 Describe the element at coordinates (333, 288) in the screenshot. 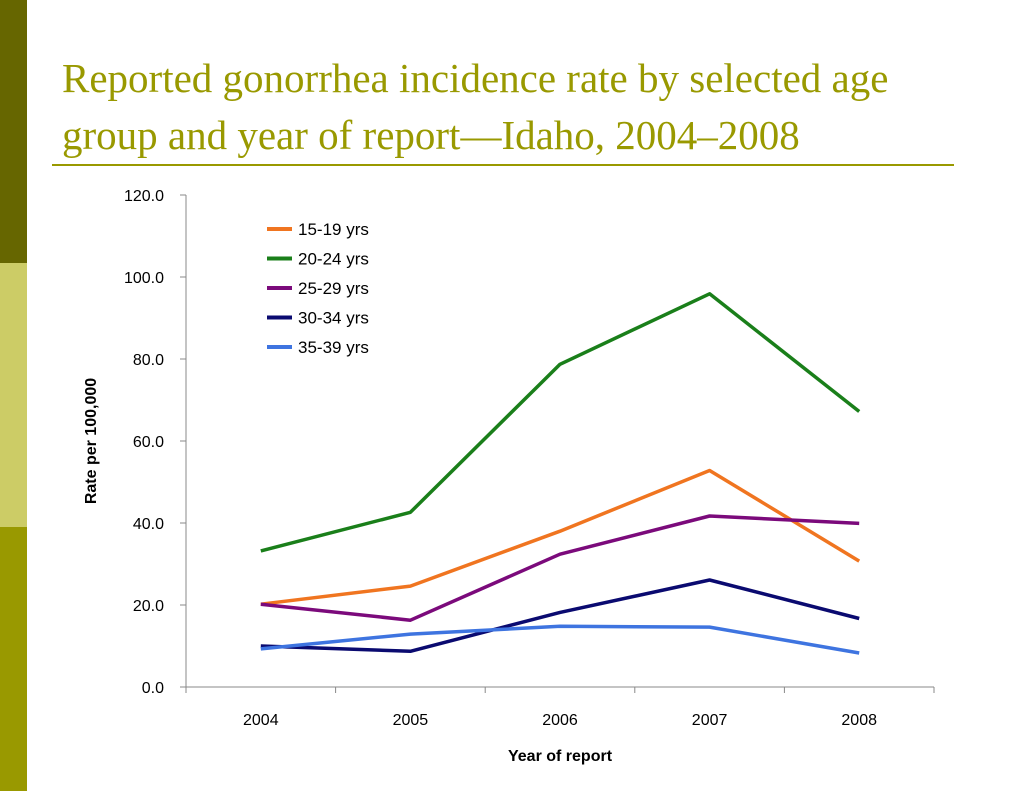

I see `legend-label: 25-29 yrs` at that location.